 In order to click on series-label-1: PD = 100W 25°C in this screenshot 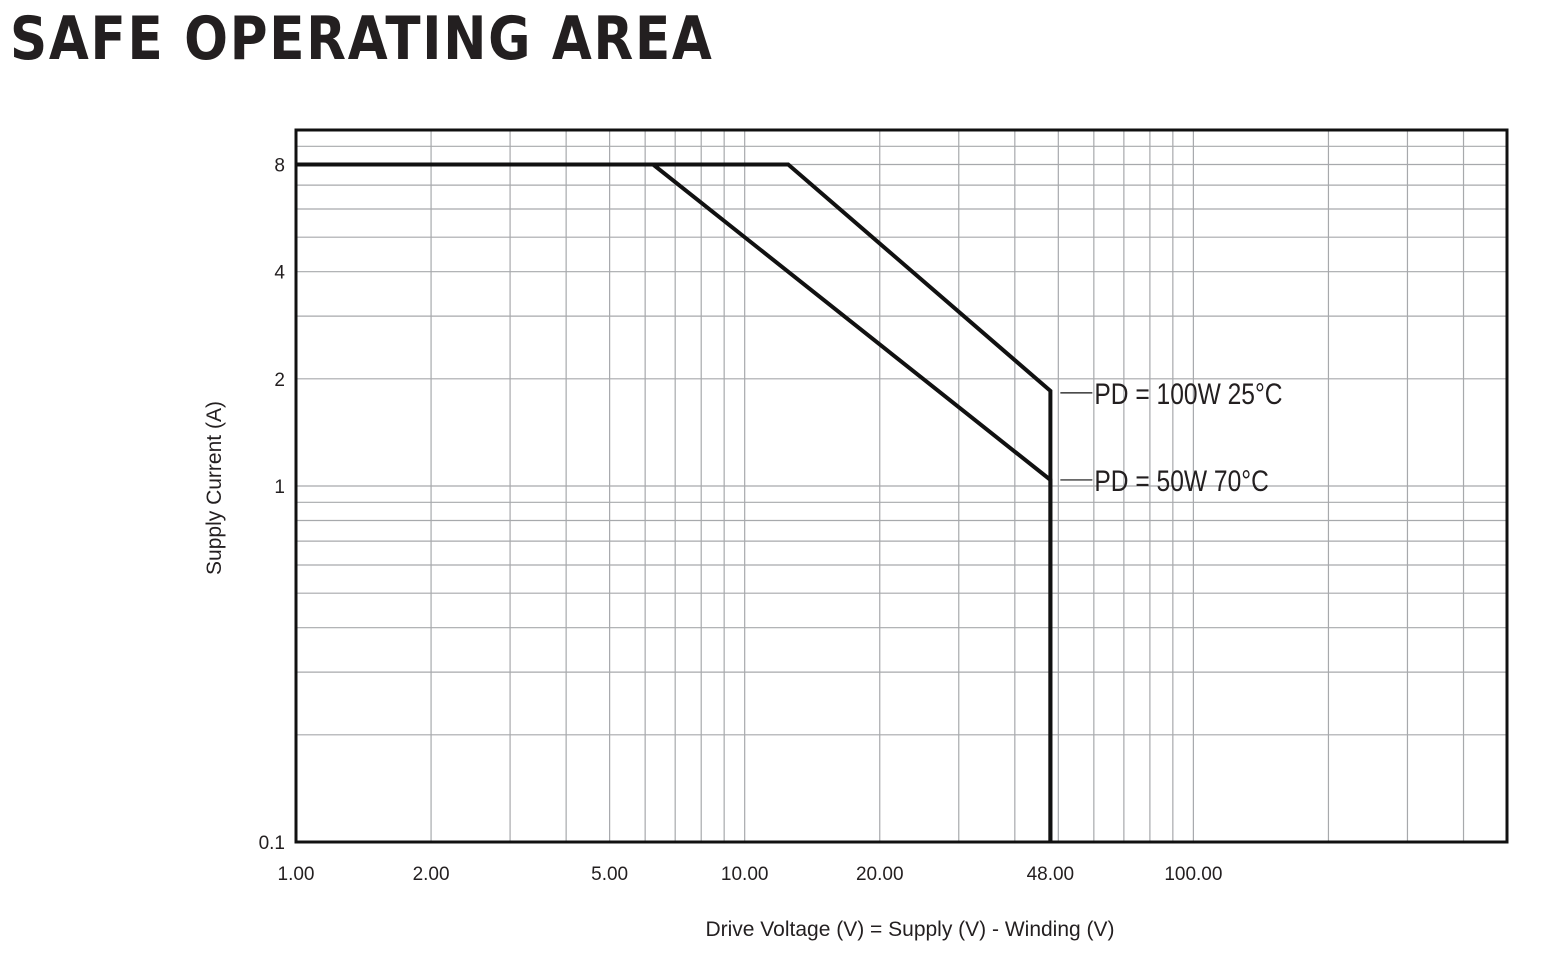, I will do `click(1188, 394)`.